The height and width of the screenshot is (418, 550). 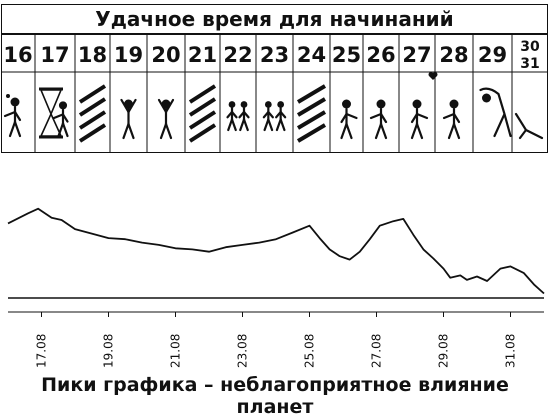 I want to click on day-label: 26, so click(x=380, y=55).